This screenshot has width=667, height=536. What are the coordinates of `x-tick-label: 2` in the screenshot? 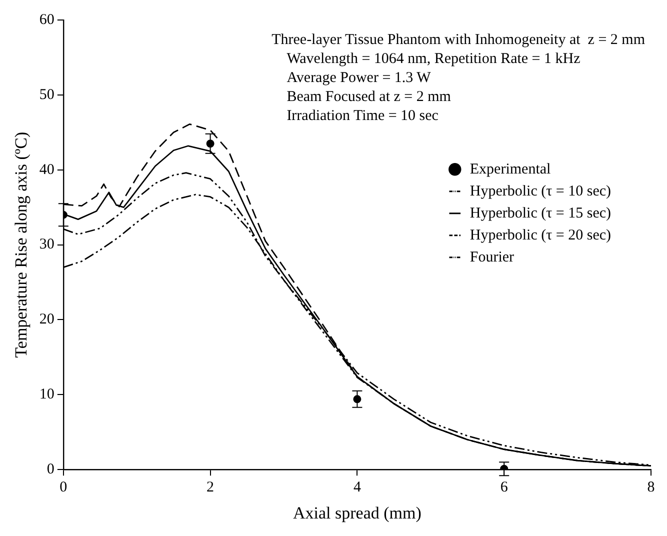 It's located at (210, 488).